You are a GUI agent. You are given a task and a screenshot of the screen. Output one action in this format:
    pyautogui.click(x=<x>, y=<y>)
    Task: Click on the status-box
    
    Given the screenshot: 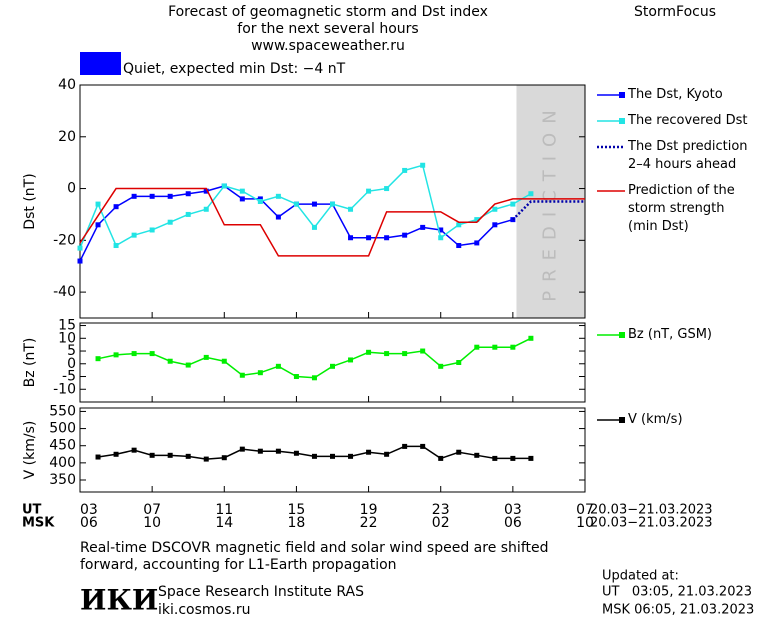 What is the action you would take?
    pyautogui.click(x=100, y=63)
    